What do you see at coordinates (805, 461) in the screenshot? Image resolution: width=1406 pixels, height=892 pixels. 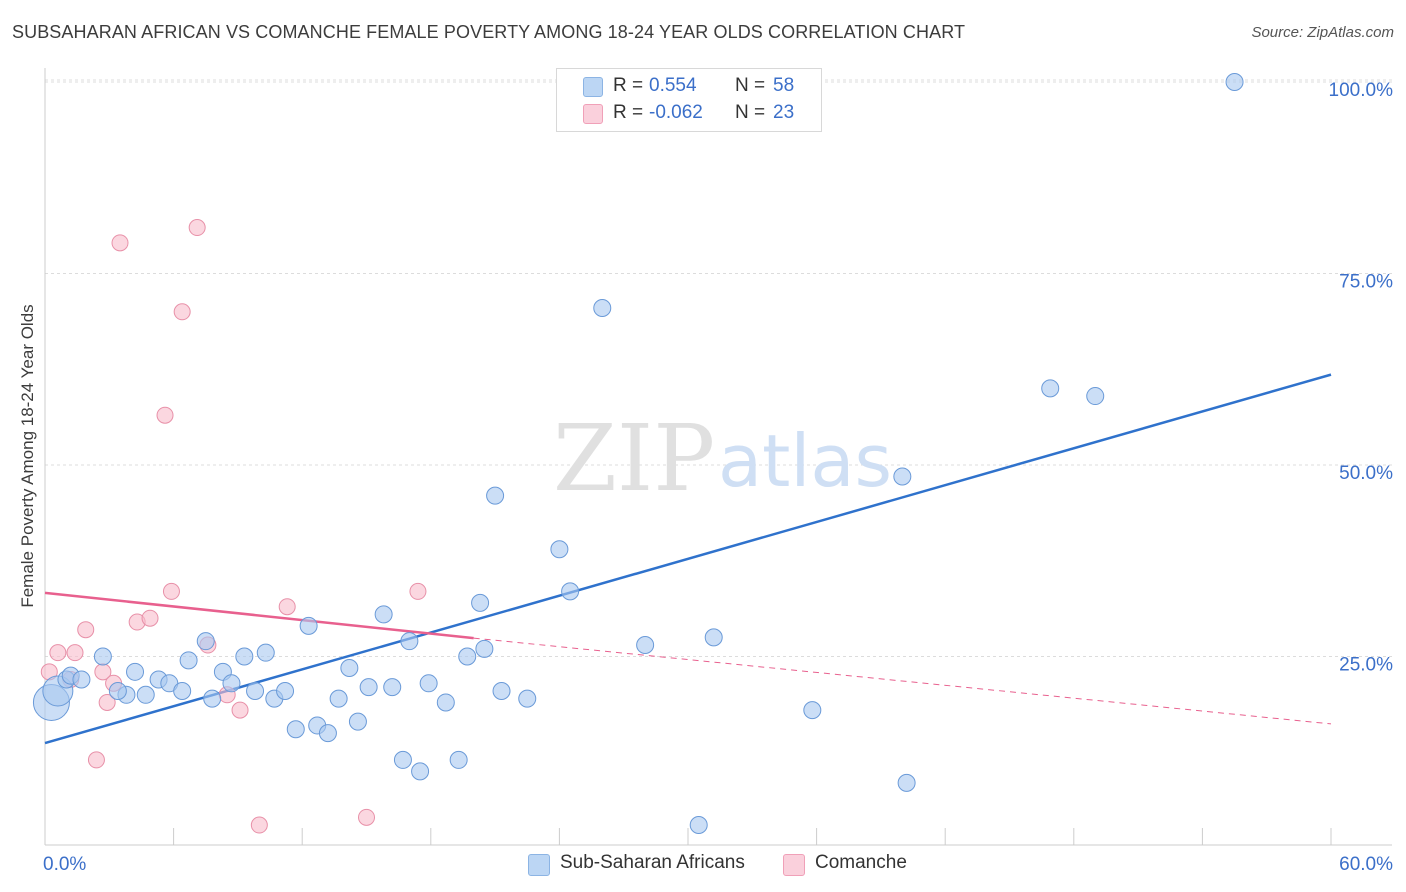 I see `watermark-atlas: atlas` at bounding box center [805, 461].